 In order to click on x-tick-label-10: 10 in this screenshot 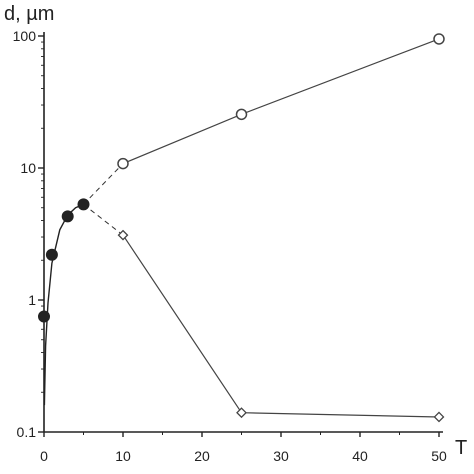, I will do `click(123, 456)`.